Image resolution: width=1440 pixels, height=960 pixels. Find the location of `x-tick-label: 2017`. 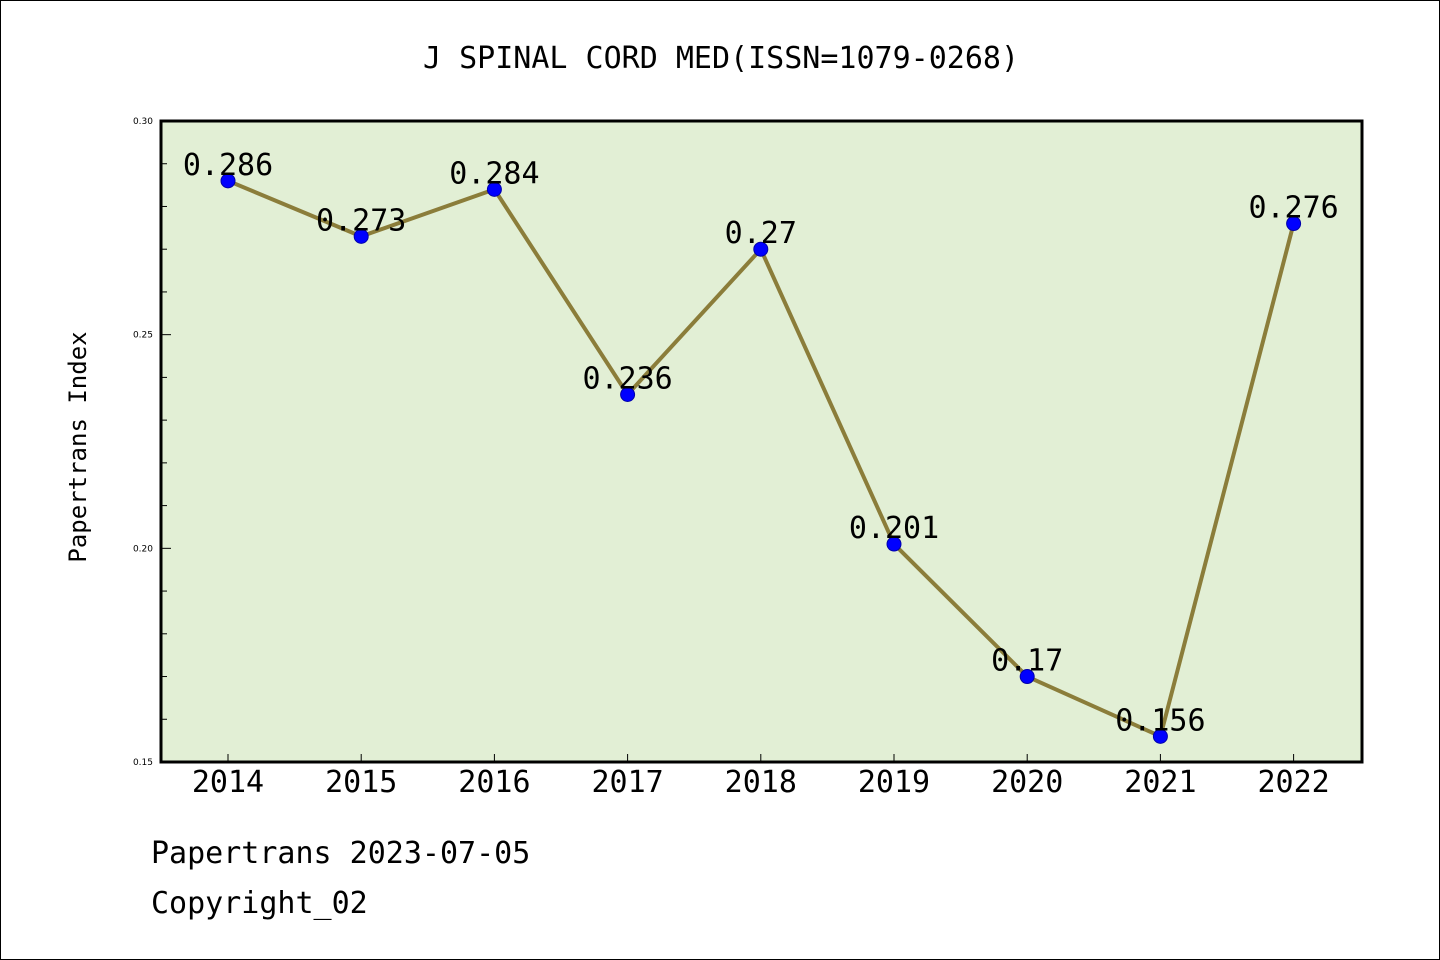

x-tick-label: 2017 is located at coordinates (627, 782).